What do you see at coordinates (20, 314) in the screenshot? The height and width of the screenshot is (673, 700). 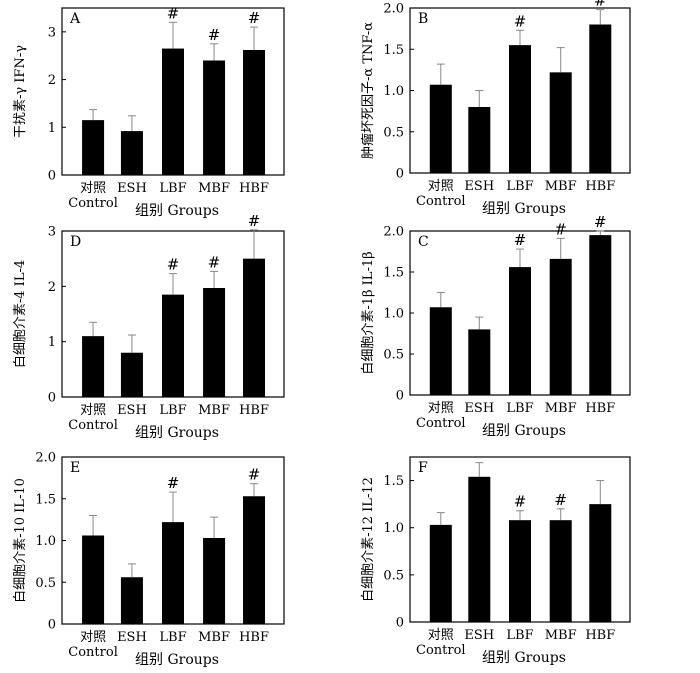 I see `y-axis-label: 白细胞介素-4 IL-4` at bounding box center [20, 314].